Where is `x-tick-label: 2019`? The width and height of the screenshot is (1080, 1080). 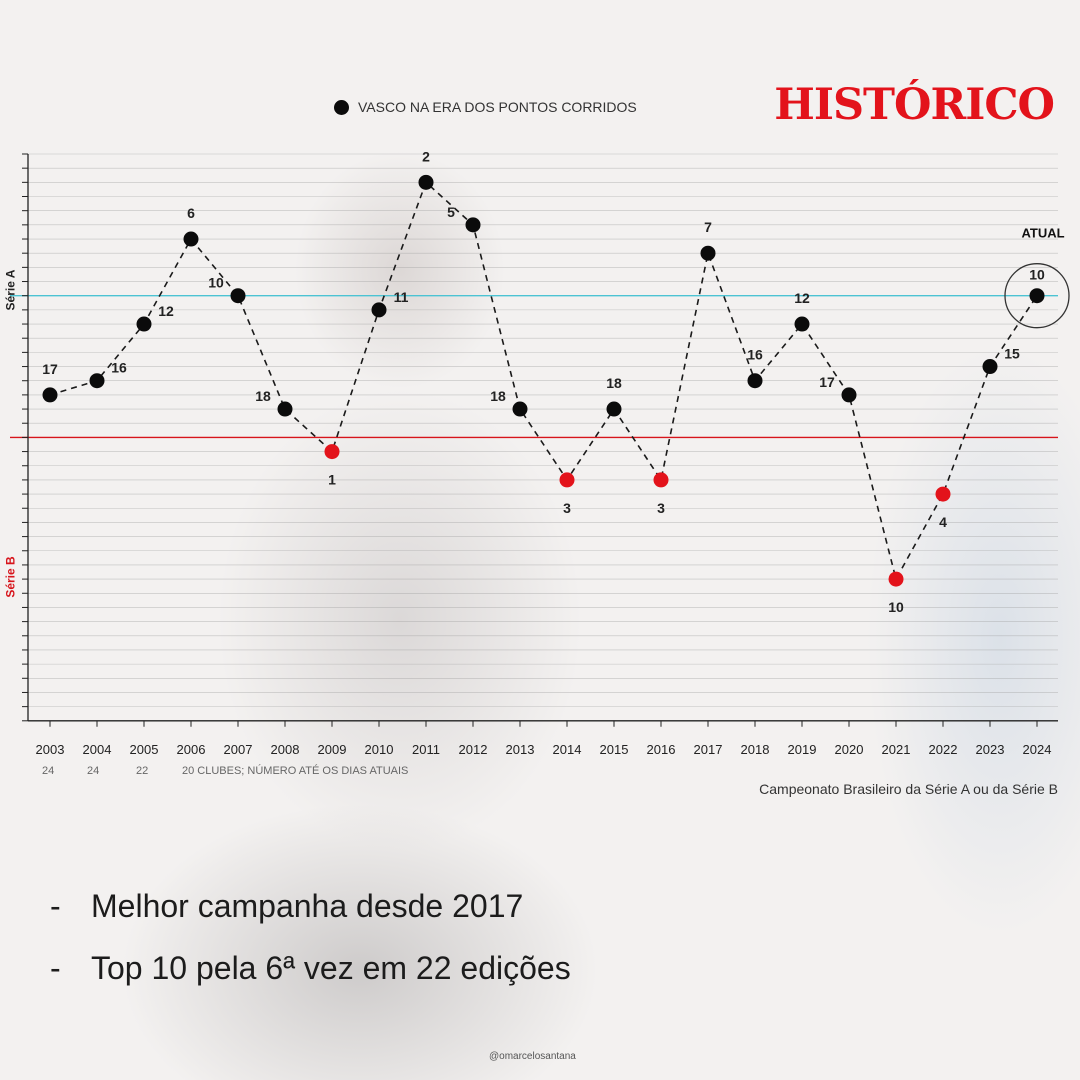
x-tick-label: 2019 is located at coordinates (802, 749).